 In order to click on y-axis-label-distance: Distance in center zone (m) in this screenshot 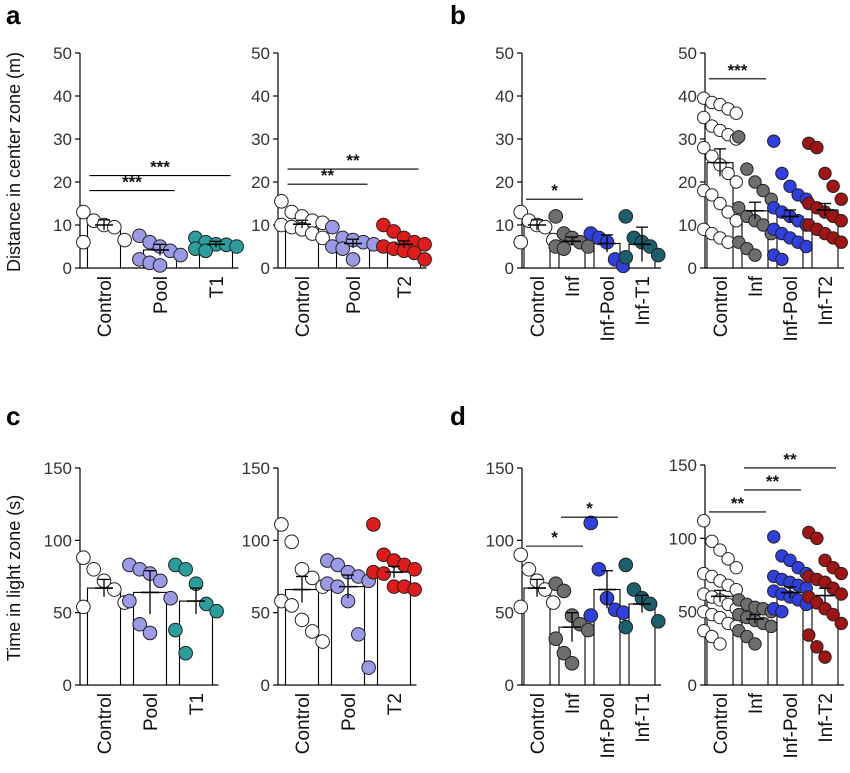, I will do `click(14, 162)`.